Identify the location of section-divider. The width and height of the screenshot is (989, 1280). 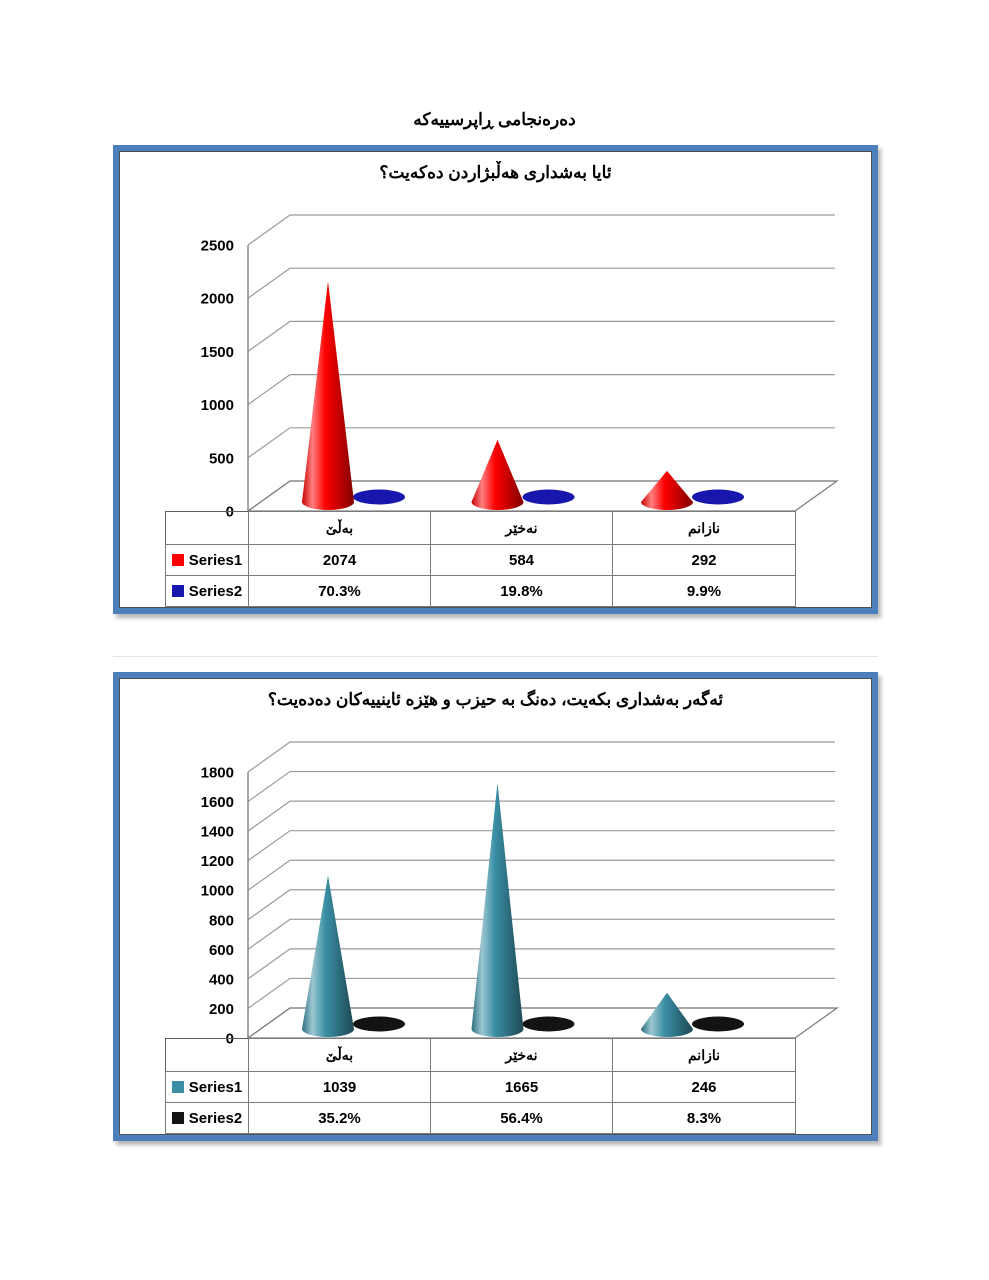
(495, 656).